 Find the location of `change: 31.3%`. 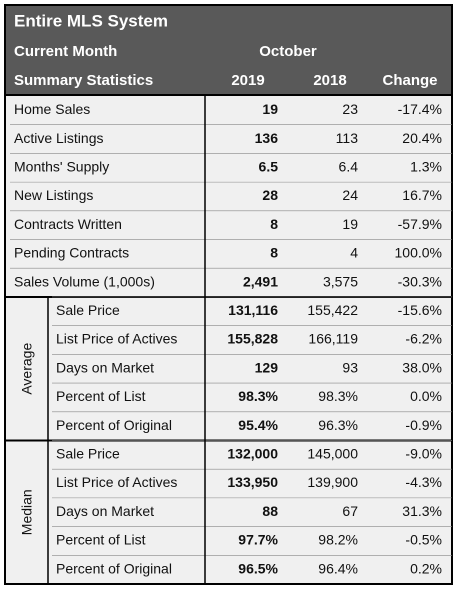

change: 31.3% is located at coordinates (422, 511).